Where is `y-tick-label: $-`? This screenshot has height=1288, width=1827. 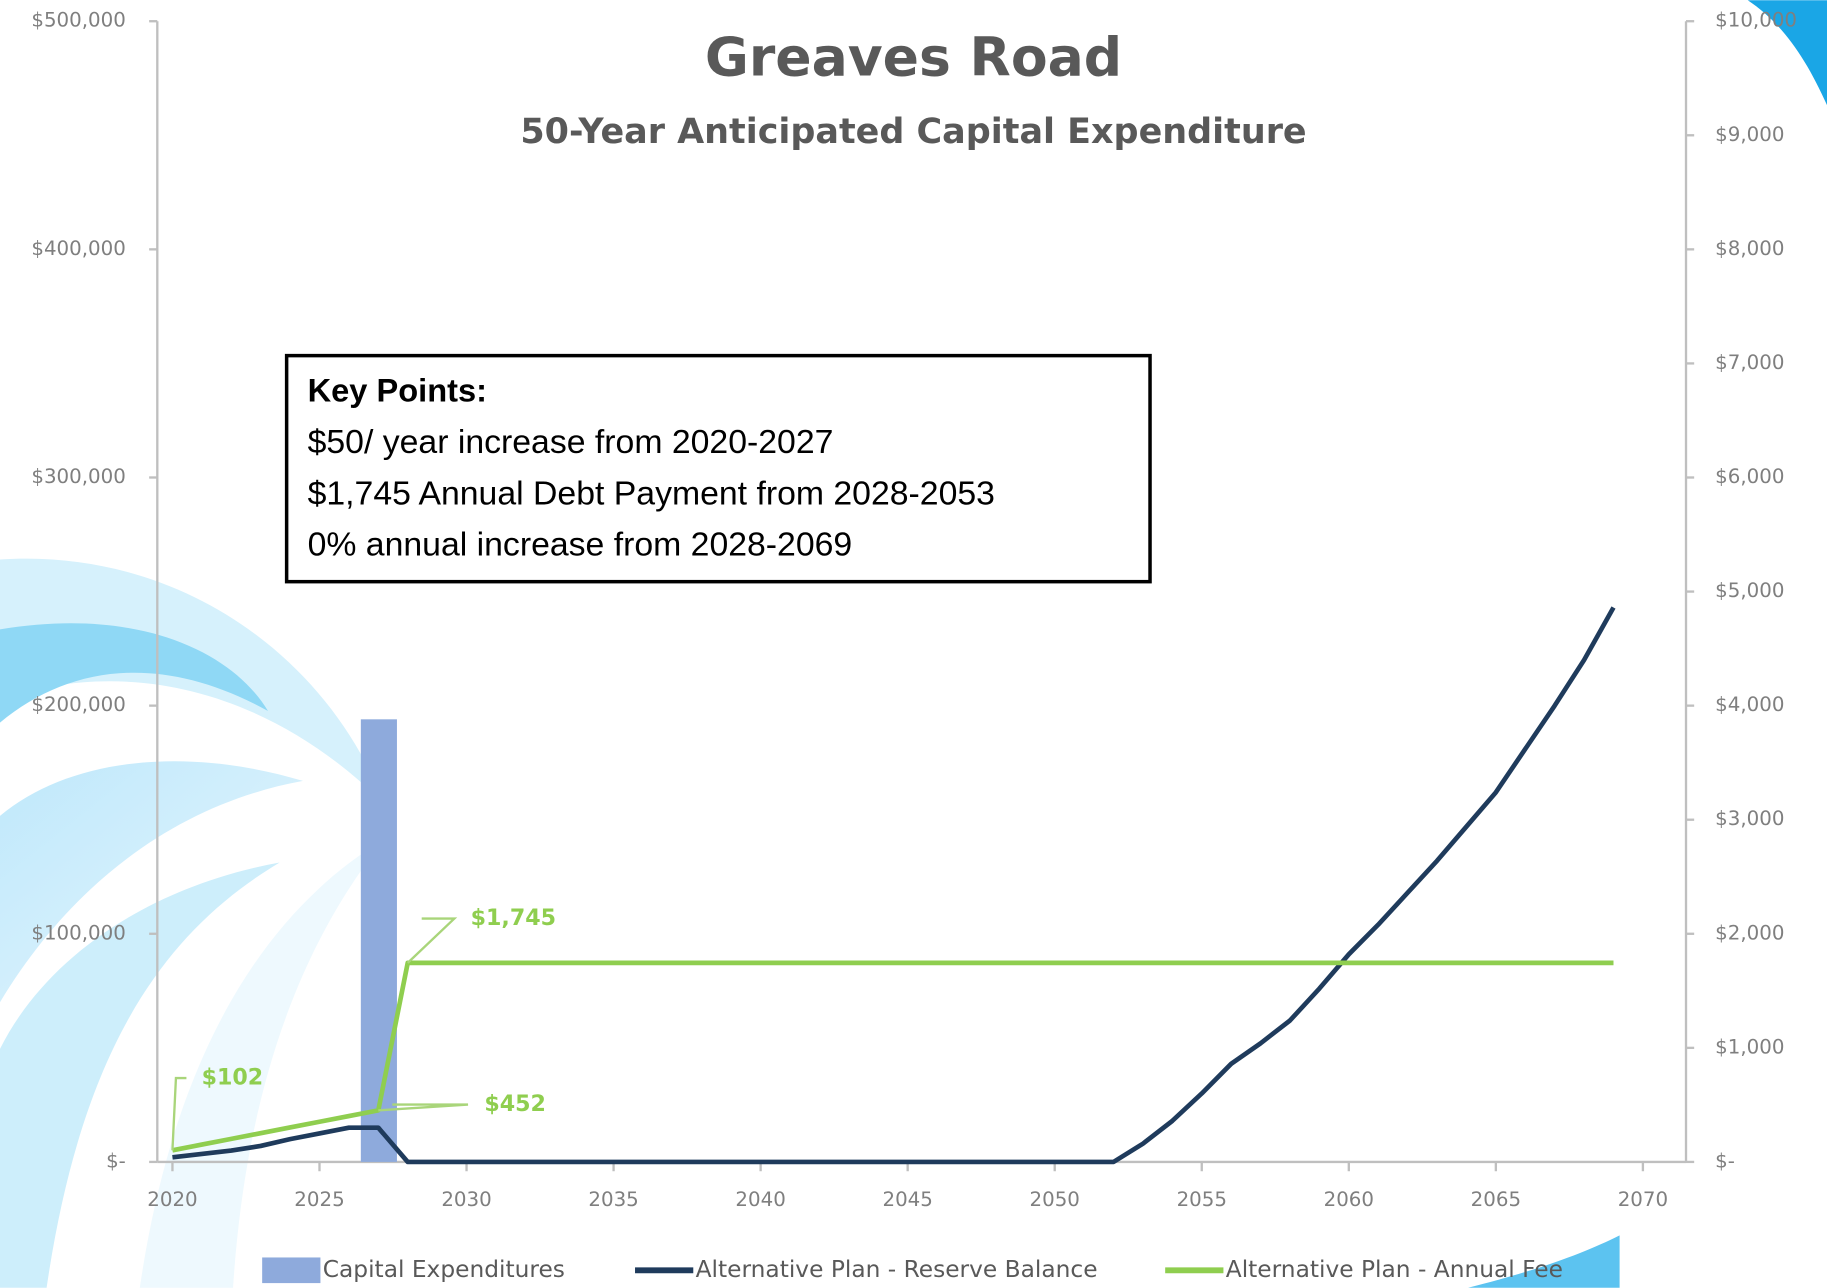 y-tick-label: $- is located at coordinates (116, 1160).